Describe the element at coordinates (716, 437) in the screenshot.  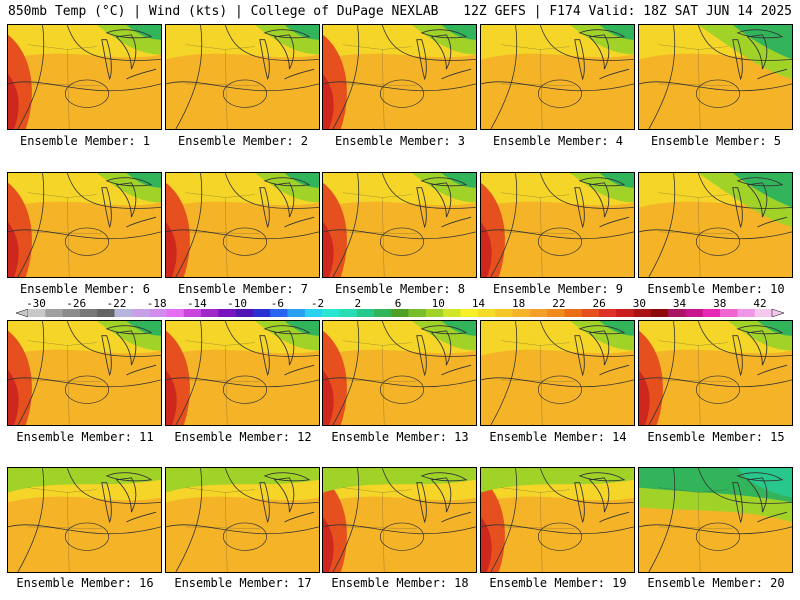
I see `ensemble-member-label: Ensemble Member: 15` at that location.